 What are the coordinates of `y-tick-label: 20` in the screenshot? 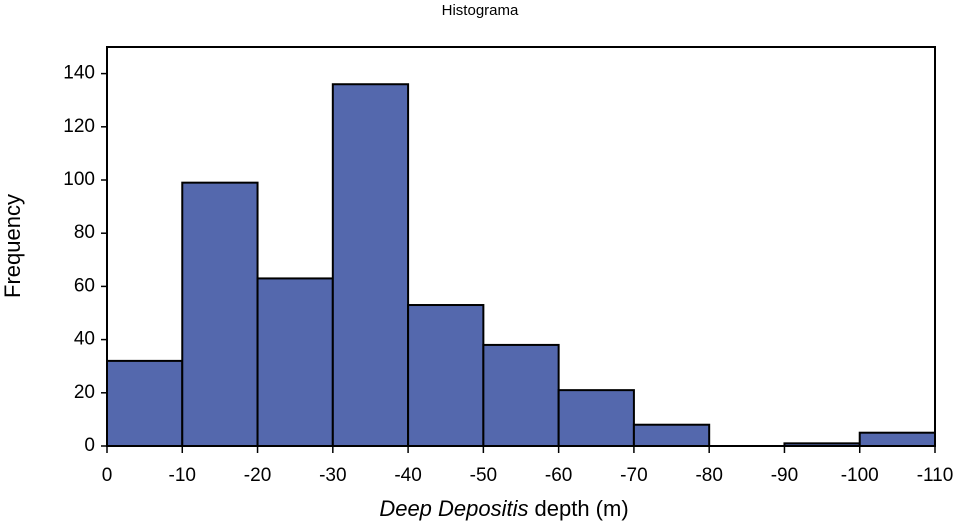 It's located at (84, 392).